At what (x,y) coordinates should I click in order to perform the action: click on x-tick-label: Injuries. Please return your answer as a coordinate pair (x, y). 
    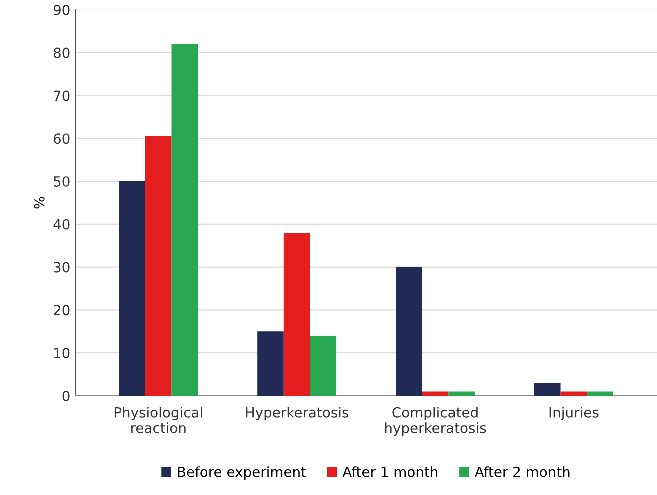
    Looking at the image, I should click on (574, 414).